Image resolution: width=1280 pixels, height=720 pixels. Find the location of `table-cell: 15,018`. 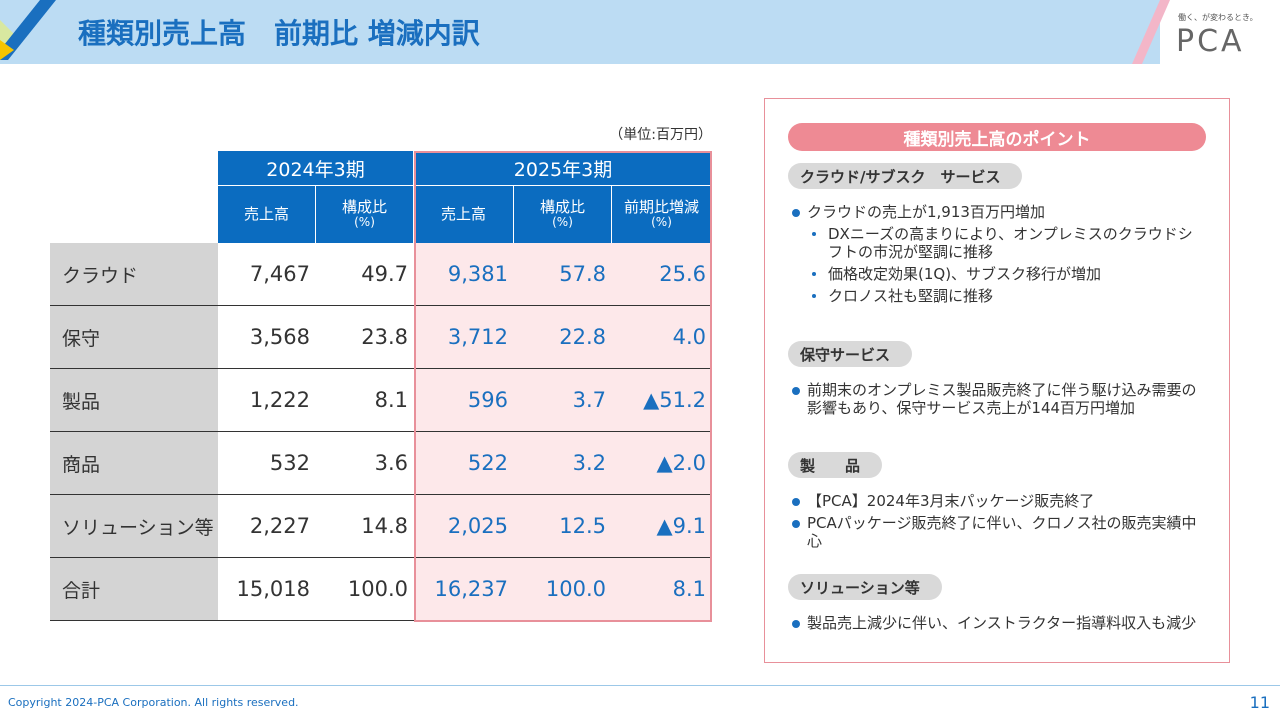

table-cell: 15,018 is located at coordinates (267, 589).